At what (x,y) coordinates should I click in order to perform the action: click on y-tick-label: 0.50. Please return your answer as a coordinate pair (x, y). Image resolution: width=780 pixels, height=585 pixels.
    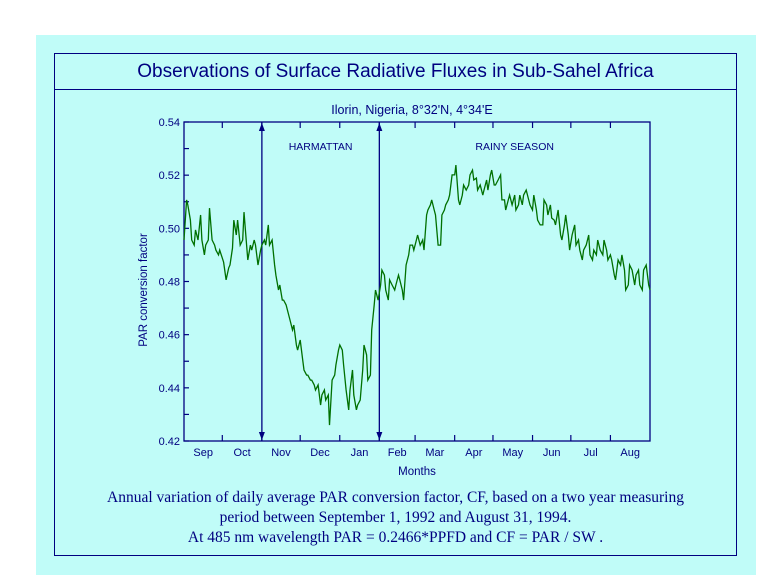
    Looking at the image, I should click on (169, 229).